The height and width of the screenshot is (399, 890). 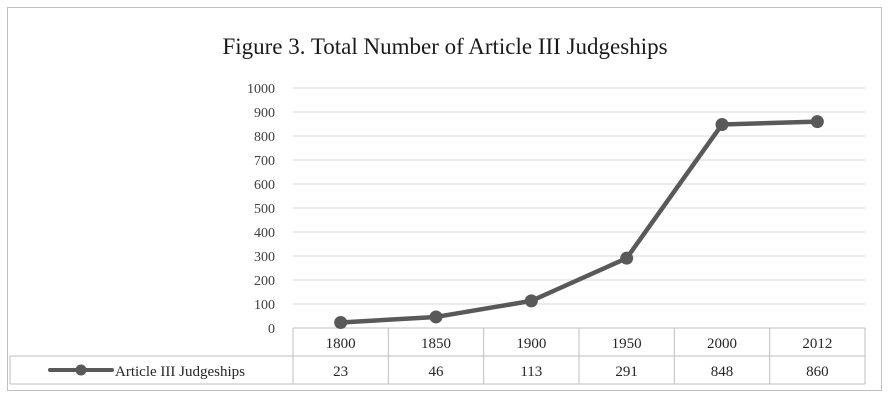 I want to click on y-tick-label: 1000, so click(x=261, y=89).